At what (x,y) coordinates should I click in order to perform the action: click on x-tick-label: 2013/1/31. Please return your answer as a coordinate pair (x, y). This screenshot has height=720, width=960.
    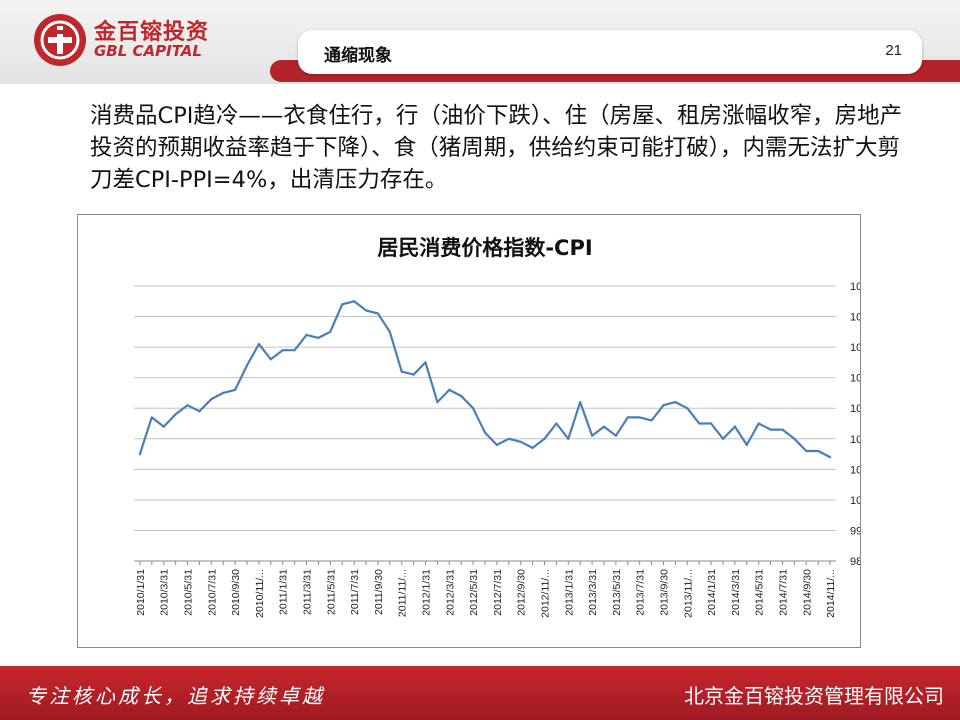
    Looking at the image, I should click on (569, 592).